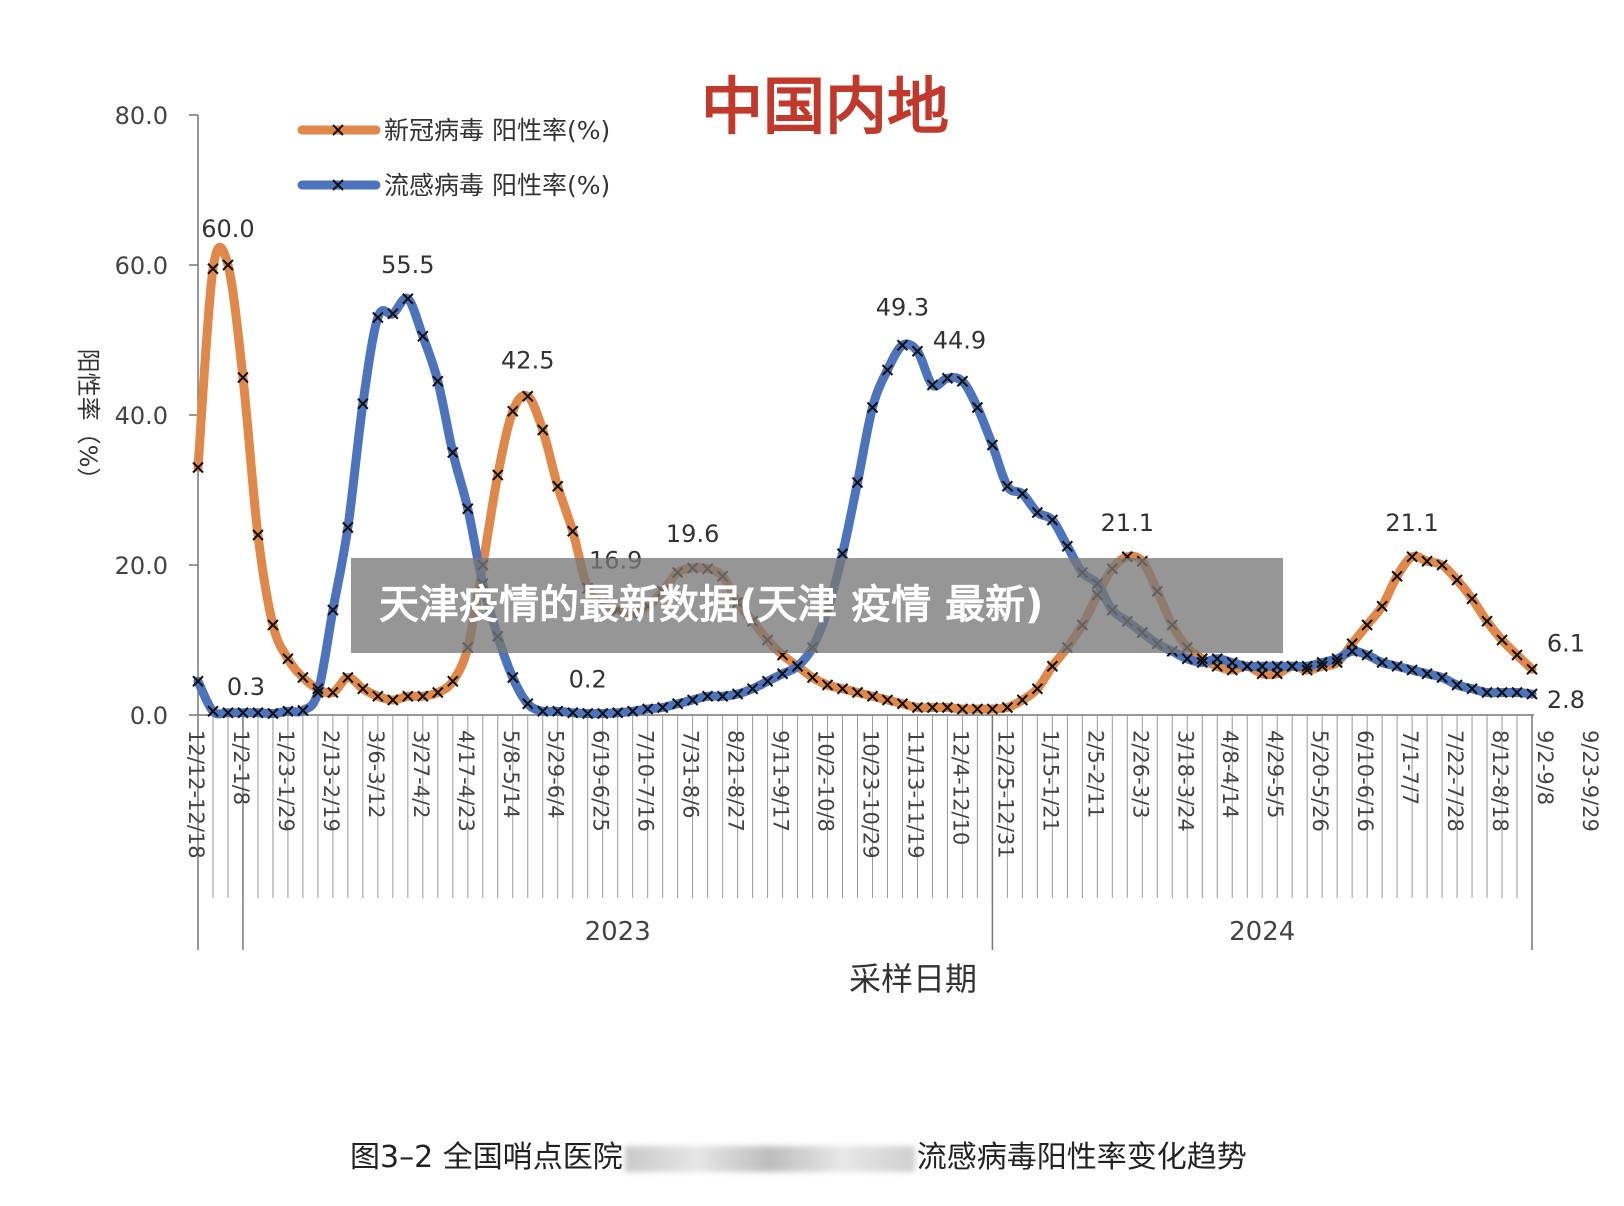 Image resolution: width=1624 pixels, height=1206 pixels. Describe the element at coordinates (141, 266) in the screenshot. I see `y-tick-label: 60.0` at that location.